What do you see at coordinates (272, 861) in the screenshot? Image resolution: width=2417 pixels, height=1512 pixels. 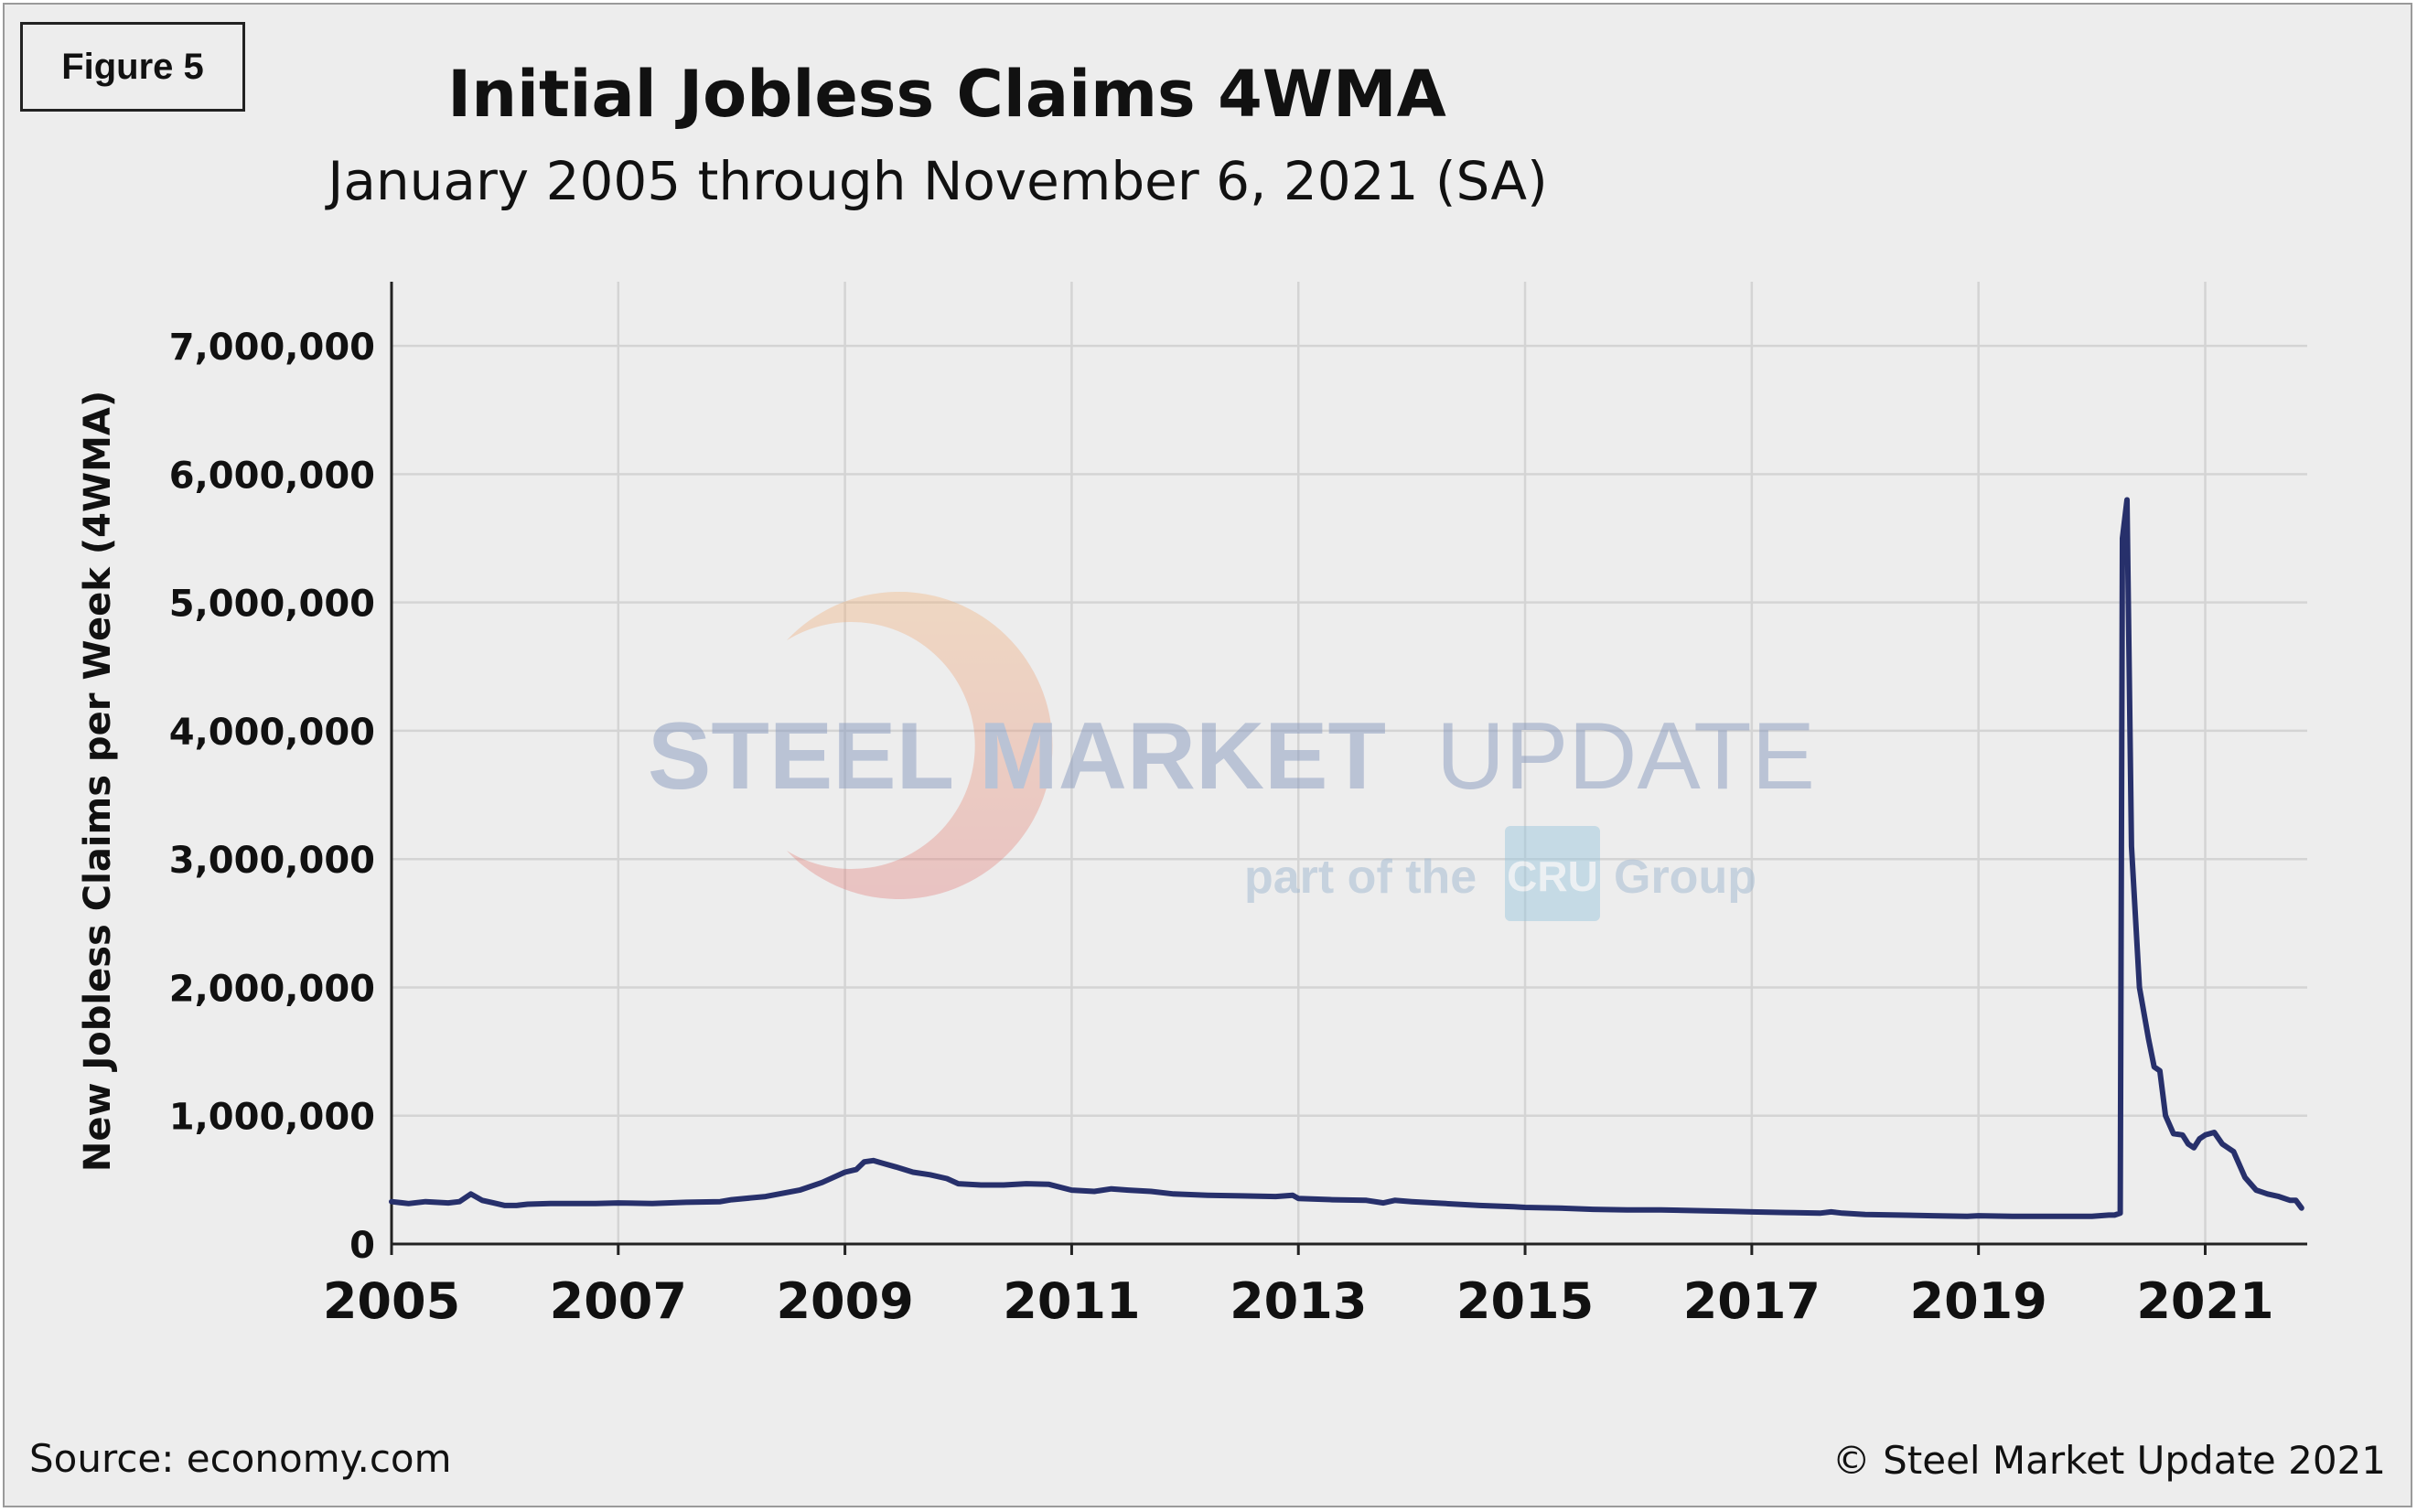 I see `y-tick-label: 3,000,000` at bounding box center [272, 861].